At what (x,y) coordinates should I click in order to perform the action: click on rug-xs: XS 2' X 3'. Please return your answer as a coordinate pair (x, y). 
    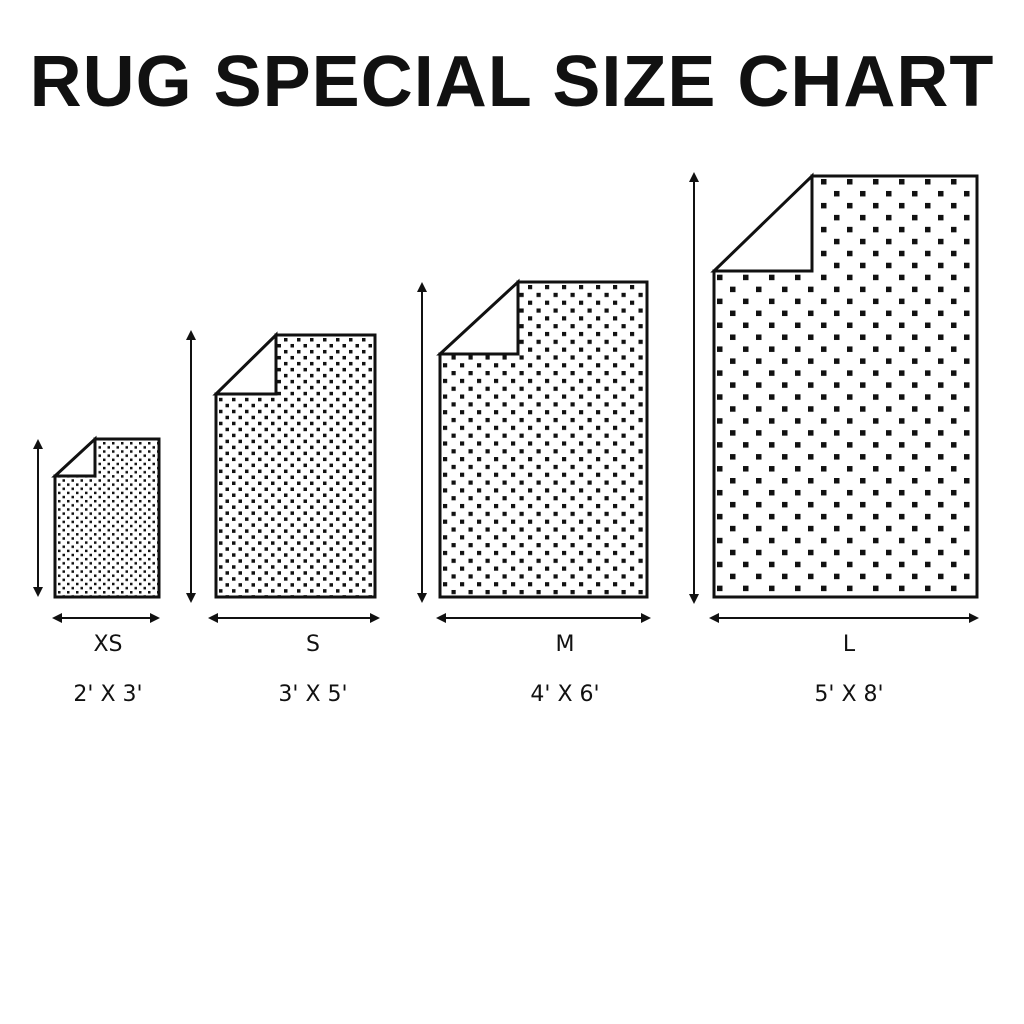
    Looking at the image, I should click on (97, 571).